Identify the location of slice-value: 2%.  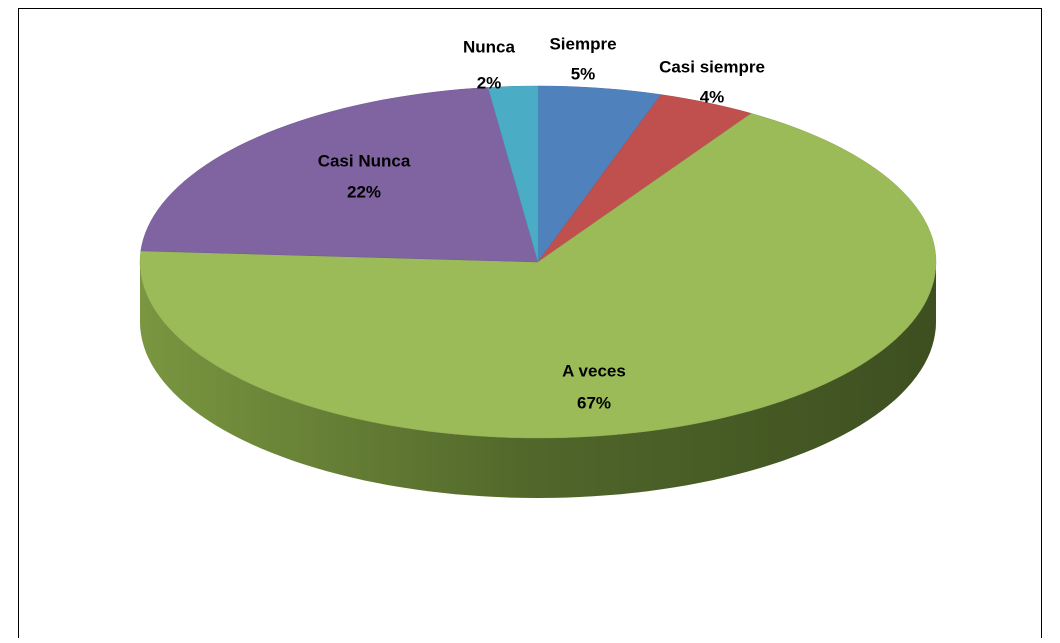
(489, 82).